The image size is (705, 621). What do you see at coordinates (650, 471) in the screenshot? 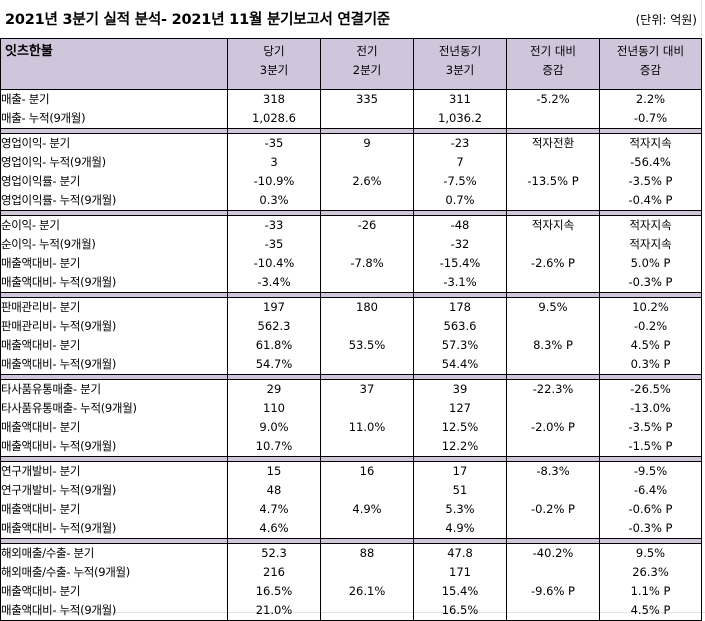
I see `value-cell: -9.5%` at bounding box center [650, 471].